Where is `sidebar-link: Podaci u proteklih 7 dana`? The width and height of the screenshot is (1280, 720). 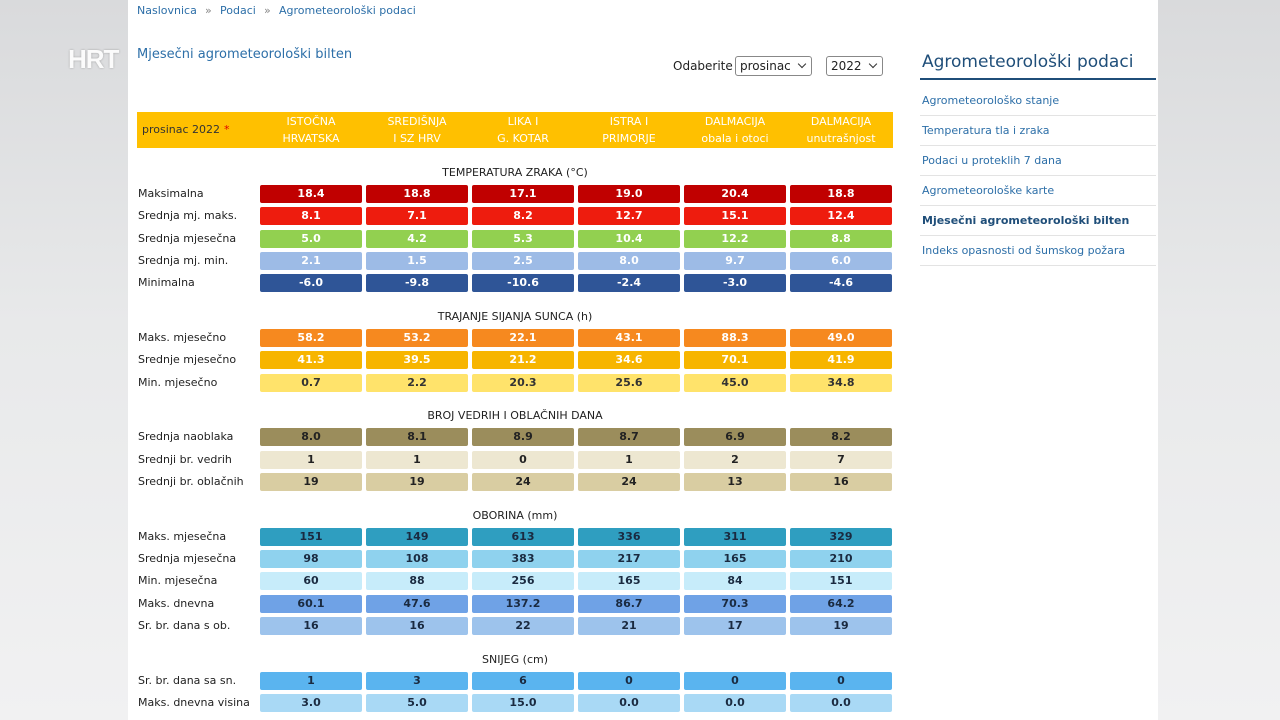 sidebar-link: Podaci u proteklih 7 dana is located at coordinates (992, 160).